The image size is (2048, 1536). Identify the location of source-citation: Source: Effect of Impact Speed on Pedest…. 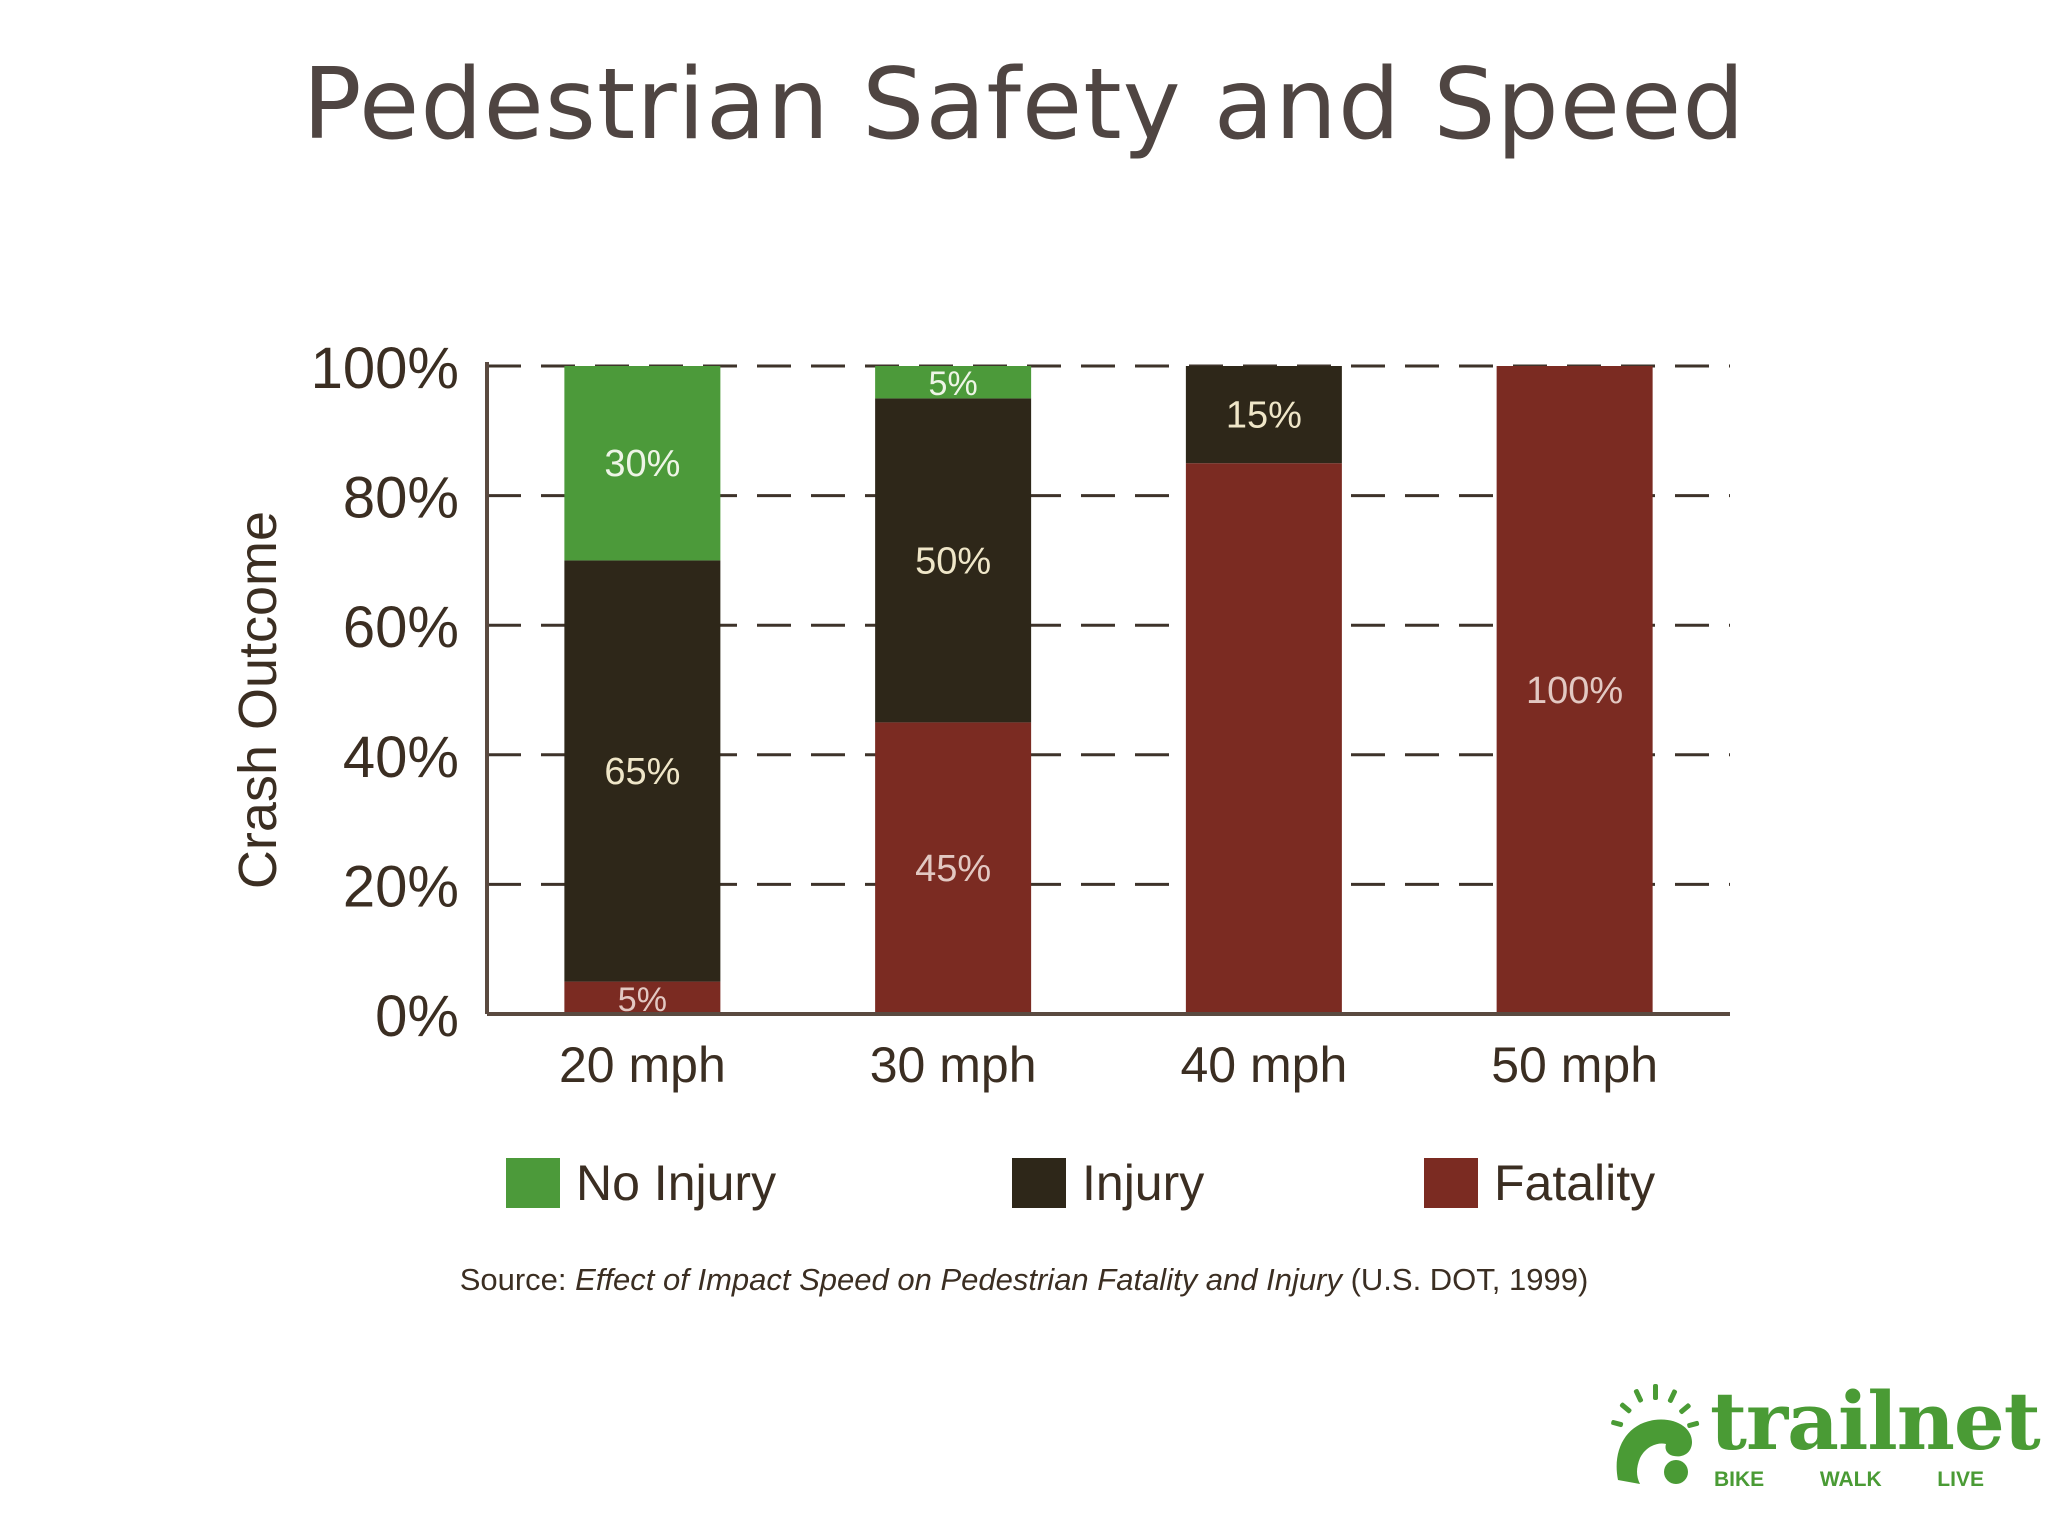
(1024, 1280).